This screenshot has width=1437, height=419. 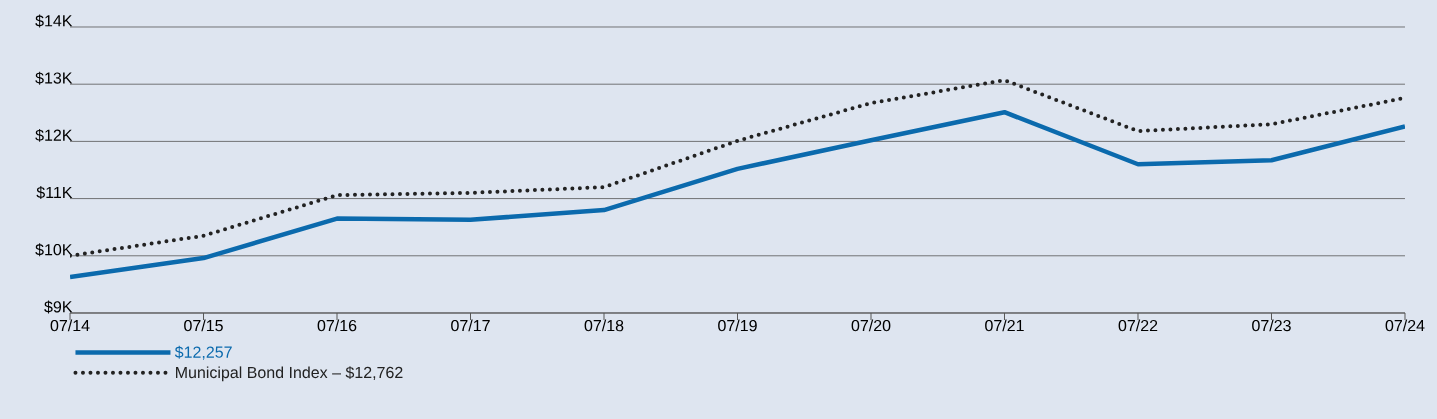 I want to click on y-tick-label: $11K, so click(x=54, y=193).